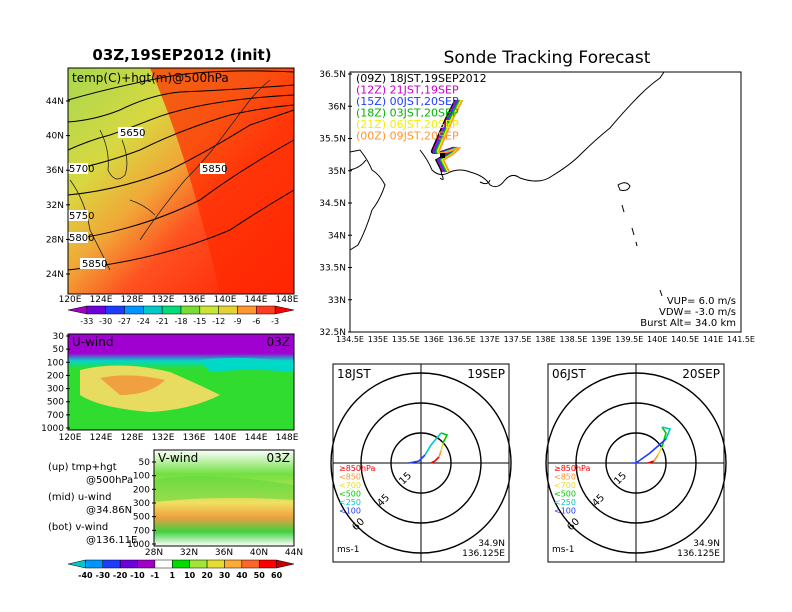  Describe the element at coordinates (701, 374) in the screenshot. I see `hodo-date: 20SEP` at that location.